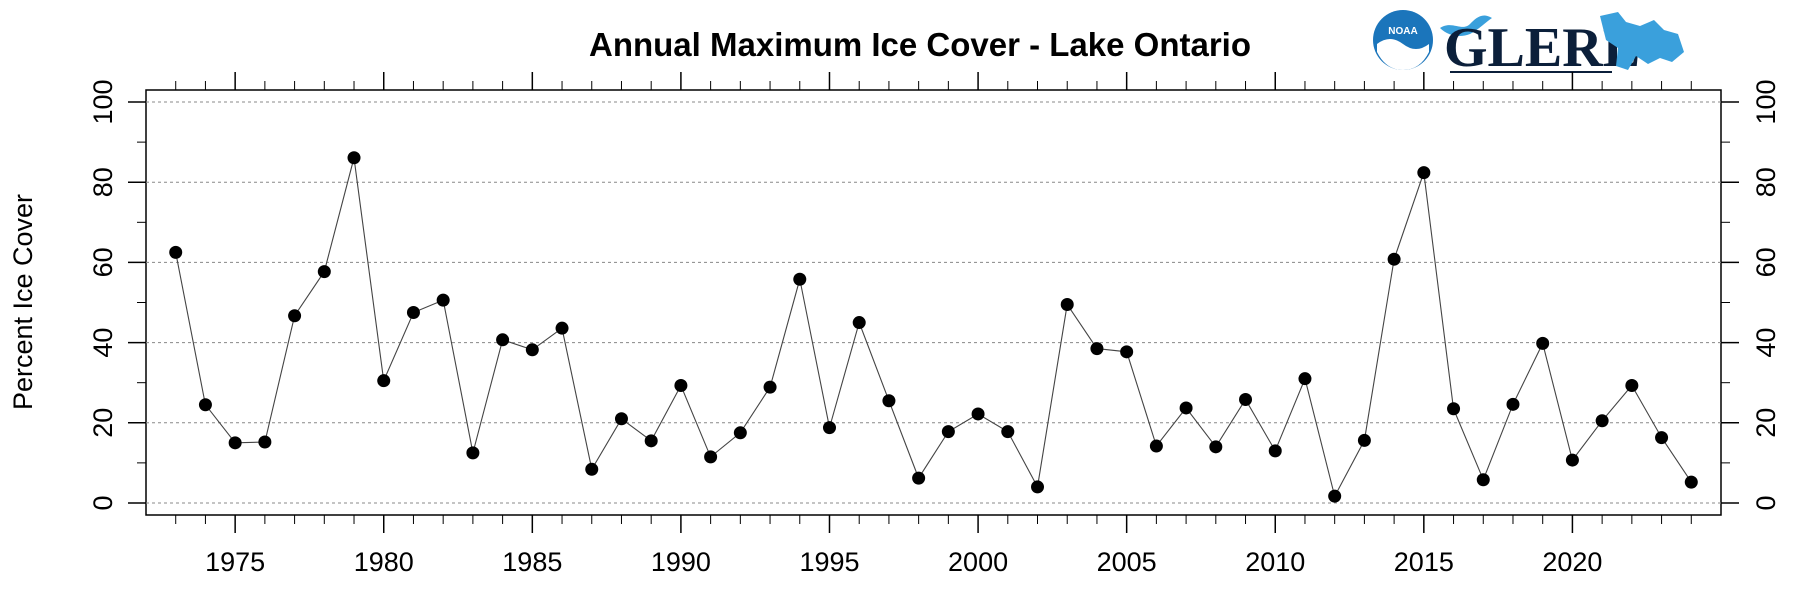 This screenshot has height=600, width=1800. I want to click on chart-title: Annual Maximum Ice Cover - Lake Ontario, so click(920, 44).